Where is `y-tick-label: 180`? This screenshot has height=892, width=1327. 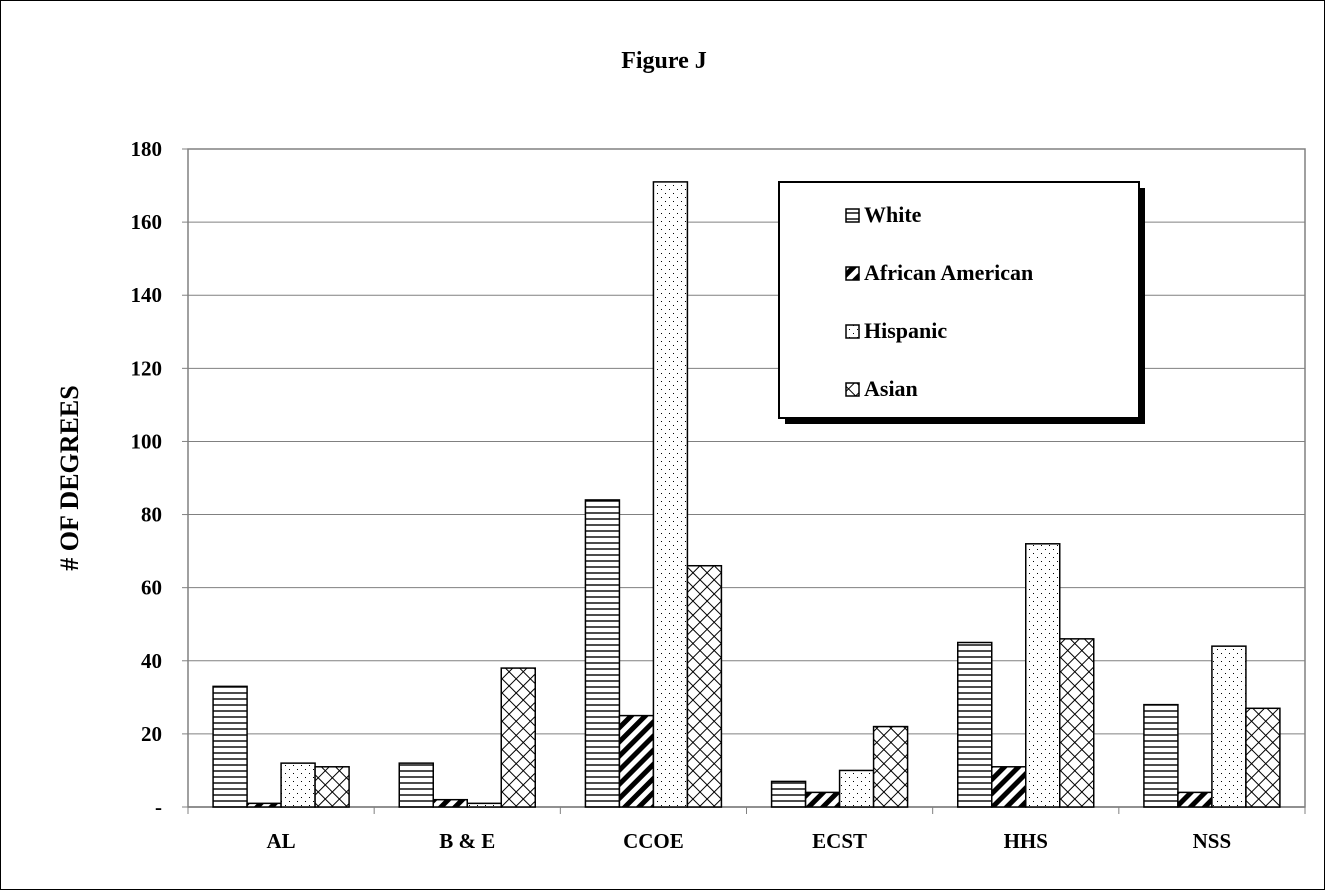 y-tick-label: 180 is located at coordinates (147, 149).